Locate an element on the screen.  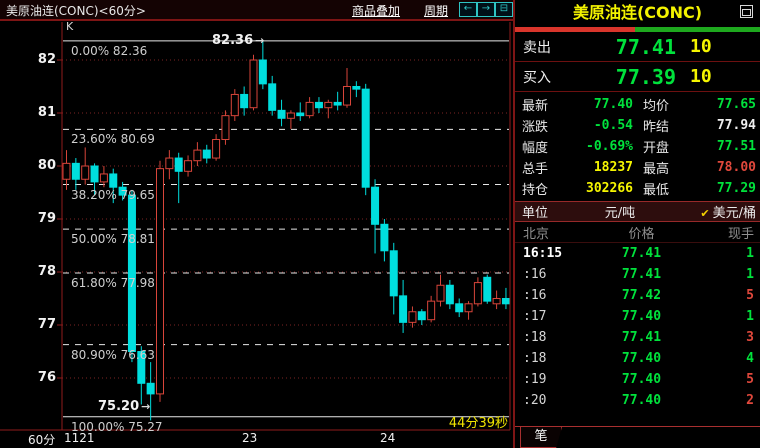
stat-label: 最高 is located at coordinates (656, 169).